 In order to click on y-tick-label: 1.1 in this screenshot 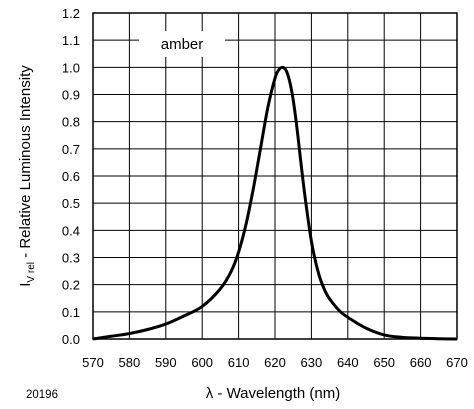, I will do `click(71, 40)`.